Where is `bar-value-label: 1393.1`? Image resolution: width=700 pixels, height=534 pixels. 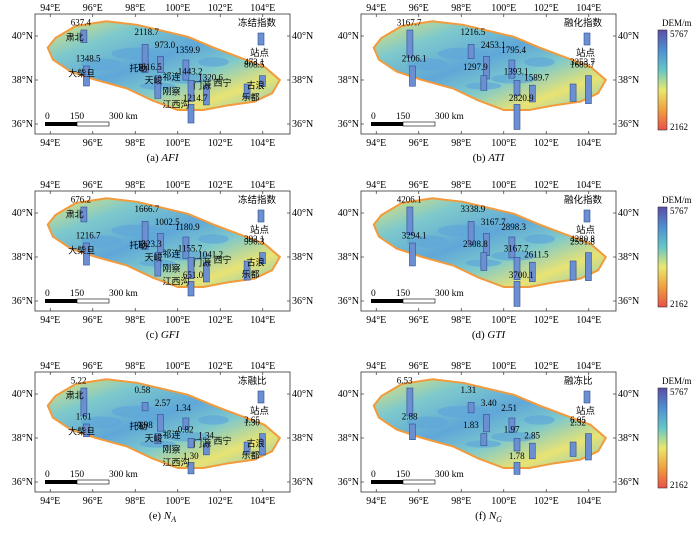 bar-value-label: 1393.1 is located at coordinates (516, 72).